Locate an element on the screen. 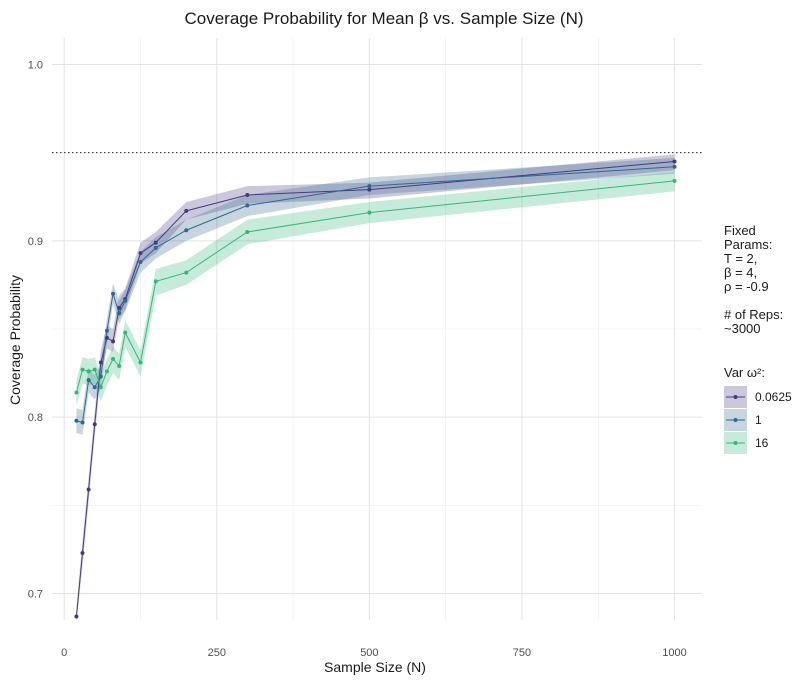 Image resolution: width=807 pixels, height=684 pixels. legend-note-line: β = 4, is located at coordinates (740, 272).